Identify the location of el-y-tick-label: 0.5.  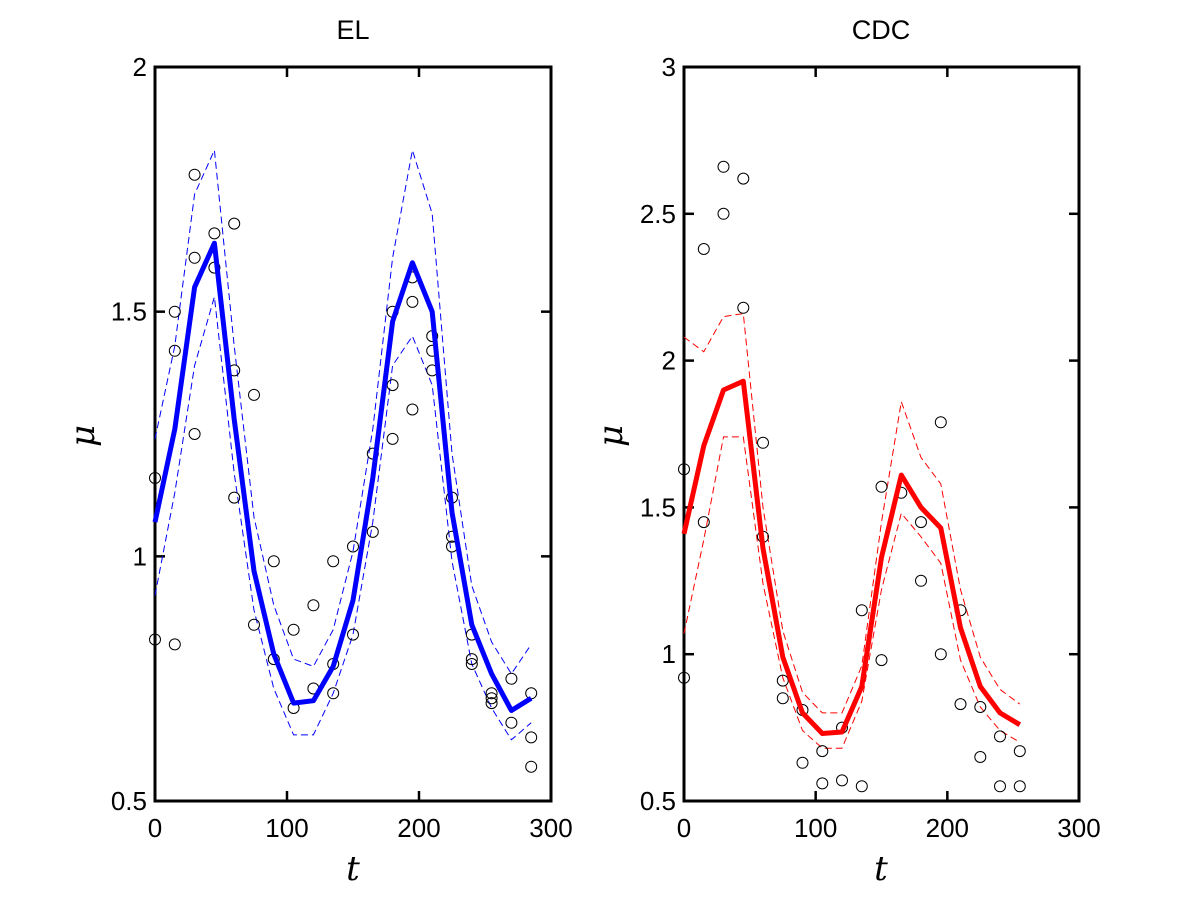
(129, 801).